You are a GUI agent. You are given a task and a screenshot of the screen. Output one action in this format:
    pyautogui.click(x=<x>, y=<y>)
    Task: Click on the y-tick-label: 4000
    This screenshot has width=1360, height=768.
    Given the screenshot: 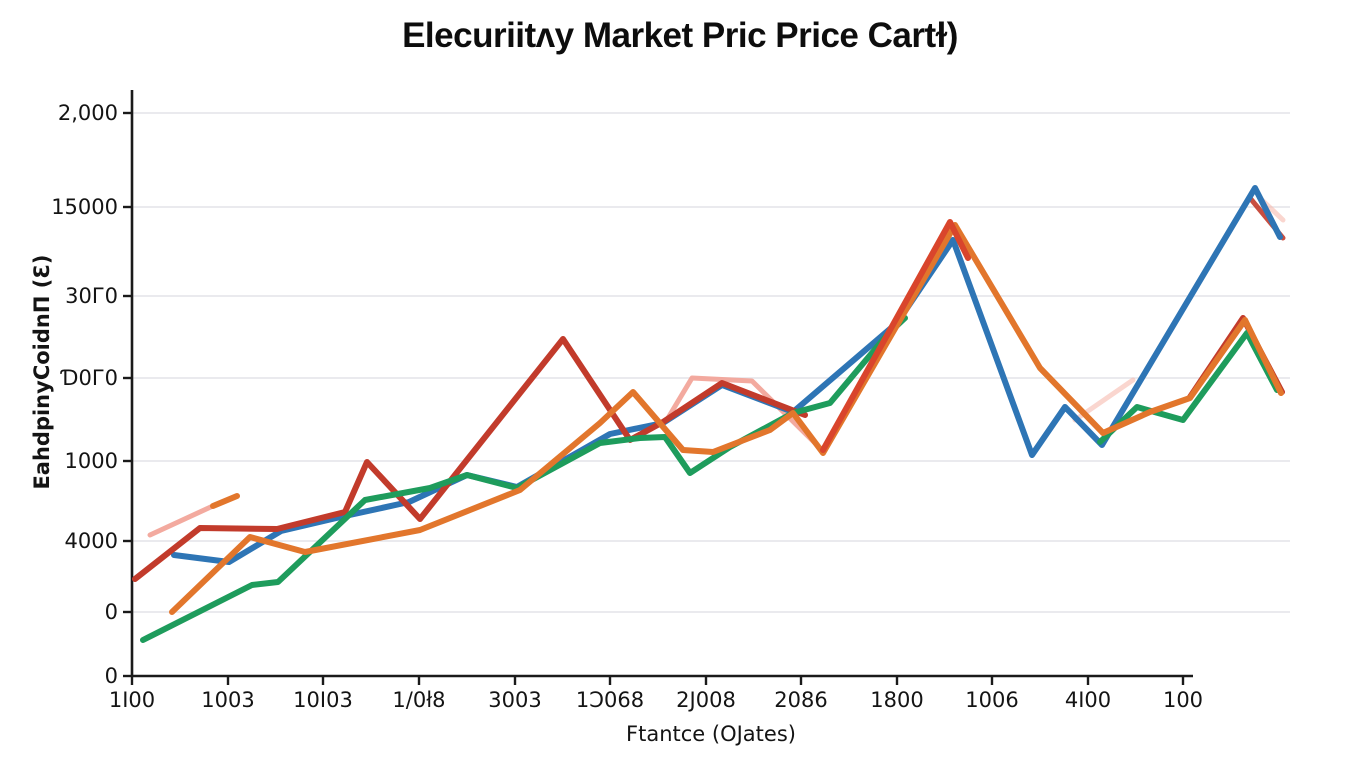 What is the action you would take?
    pyautogui.click(x=91, y=541)
    